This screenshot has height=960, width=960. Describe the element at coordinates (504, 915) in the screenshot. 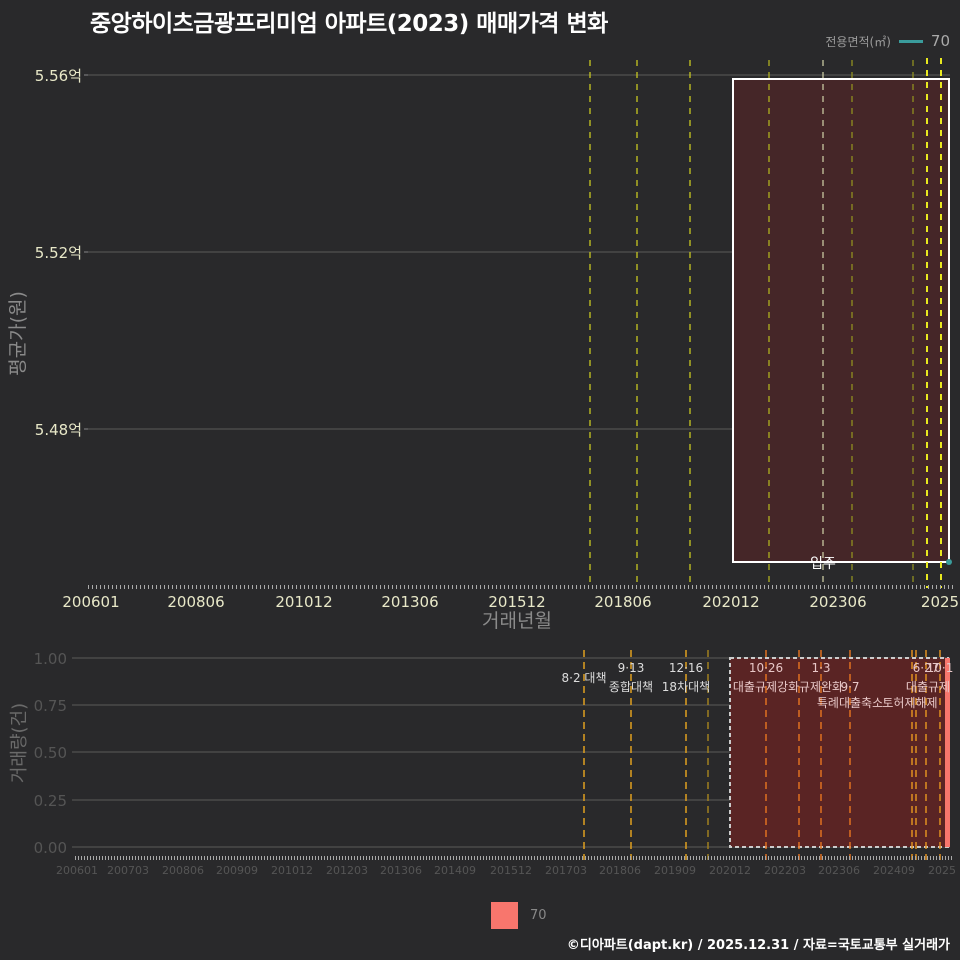

I see `legend-swatch-icon` at that location.